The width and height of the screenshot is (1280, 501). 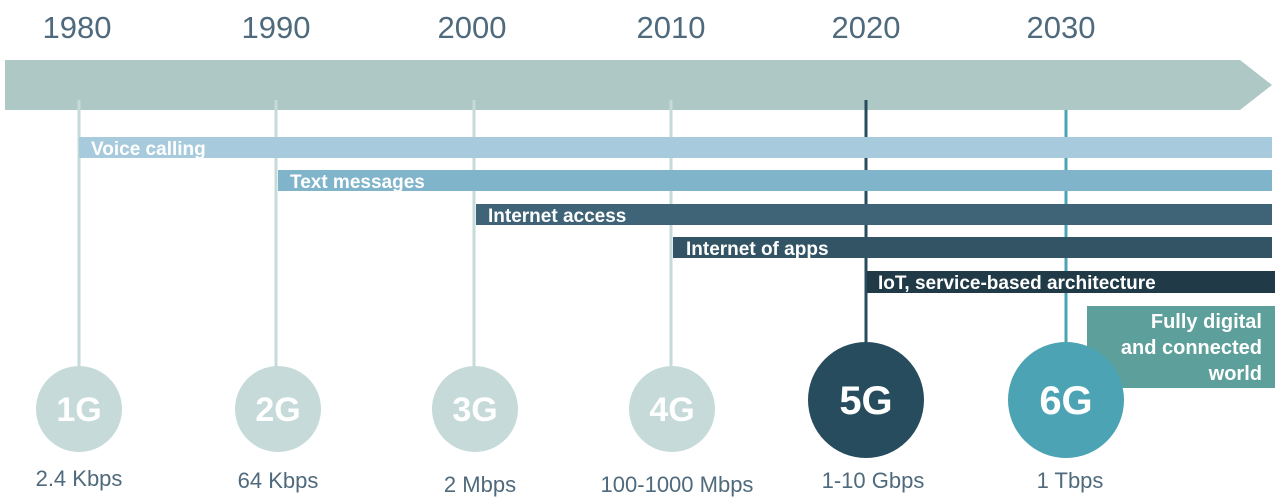 What do you see at coordinates (148, 149) in the screenshot?
I see `capability-label-voice-calling: Voice calling` at bounding box center [148, 149].